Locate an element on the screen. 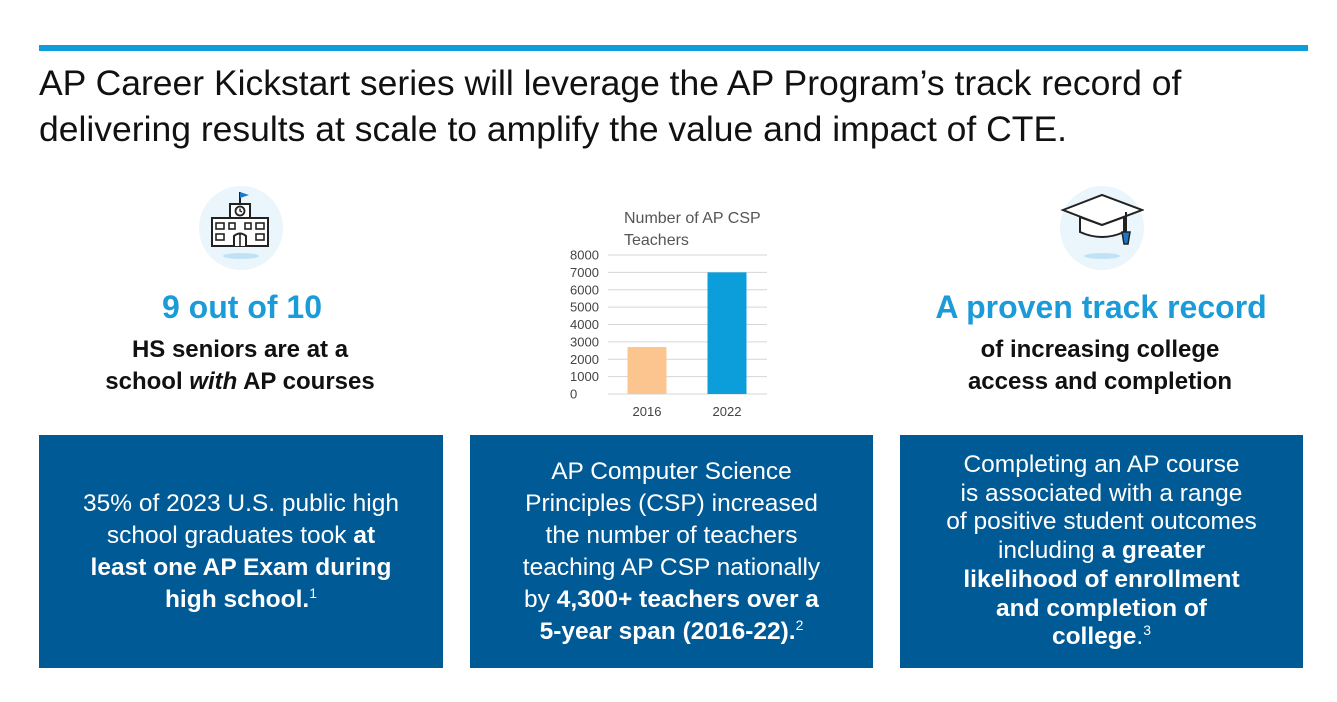  school-building-icon is located at coordinates (240, 225).